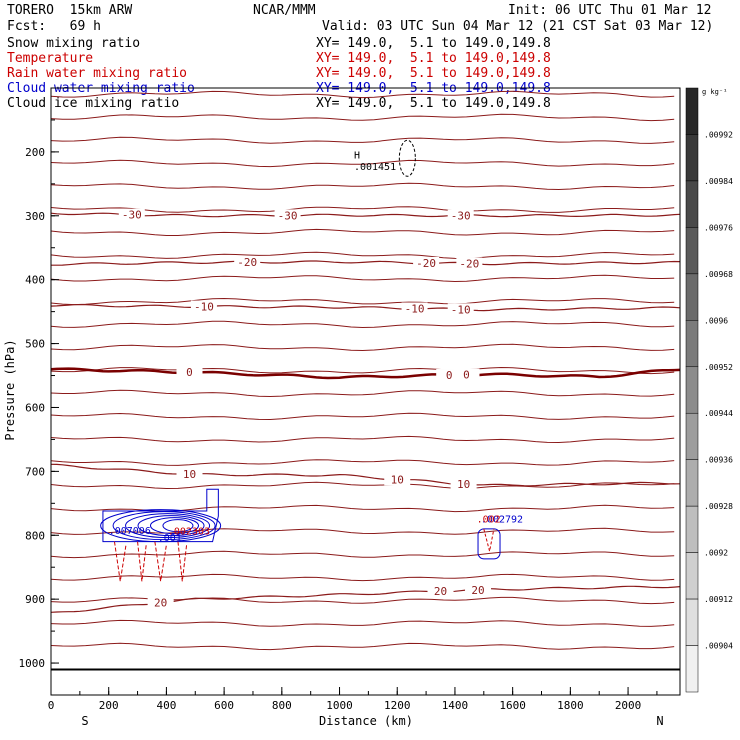  I want to click on x-tick-label: 1400, so click(455, 705).